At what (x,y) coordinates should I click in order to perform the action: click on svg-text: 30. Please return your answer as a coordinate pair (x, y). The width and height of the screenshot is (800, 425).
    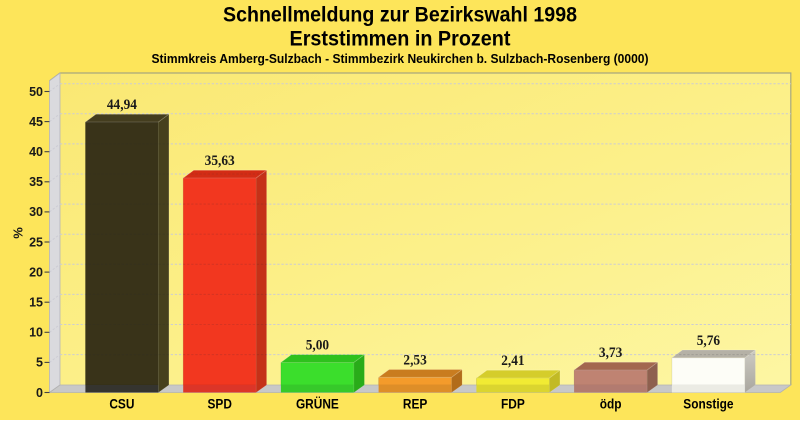
    Looking at the image, I should click on (36, 212).